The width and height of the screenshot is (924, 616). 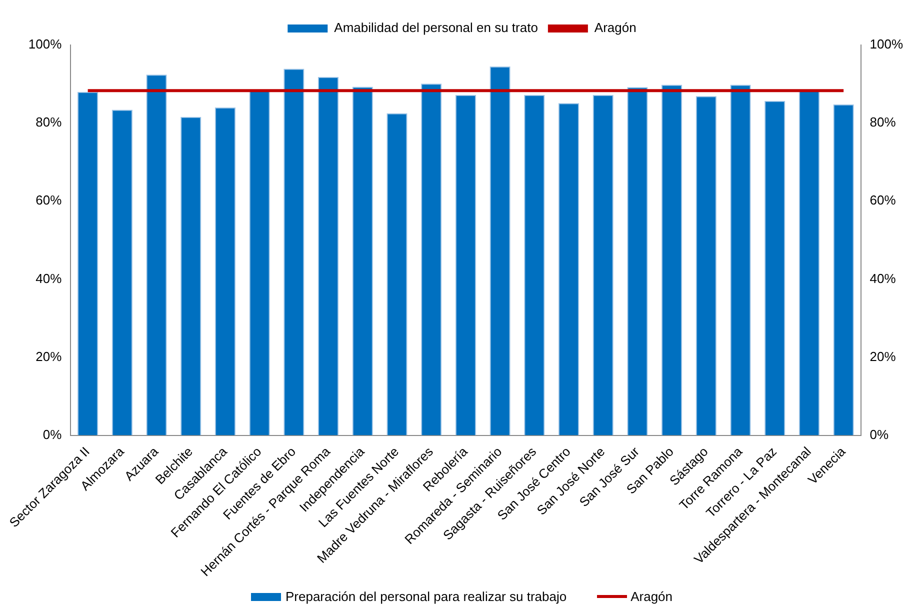 What do you see at coordinates (49, 356) in the screenshot?
I see `y-tick-label: 20%` at bounding box center [49, 356].